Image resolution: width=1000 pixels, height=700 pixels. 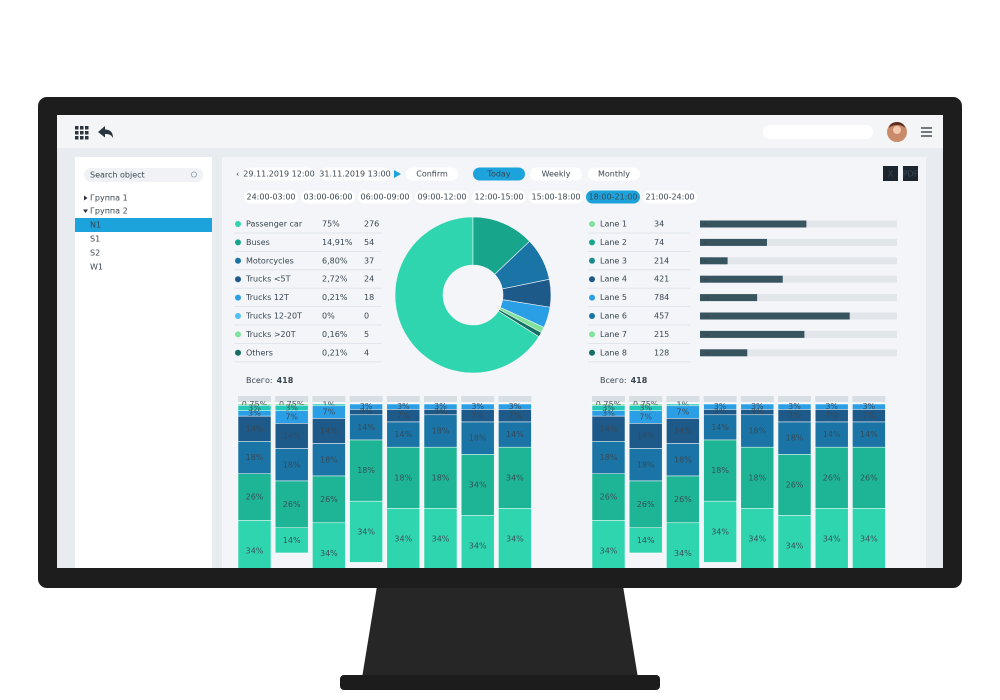 What do you see at coordinates (105, 132) in the screenshot?
I see `back-icon` at bounding box center [105, 132].